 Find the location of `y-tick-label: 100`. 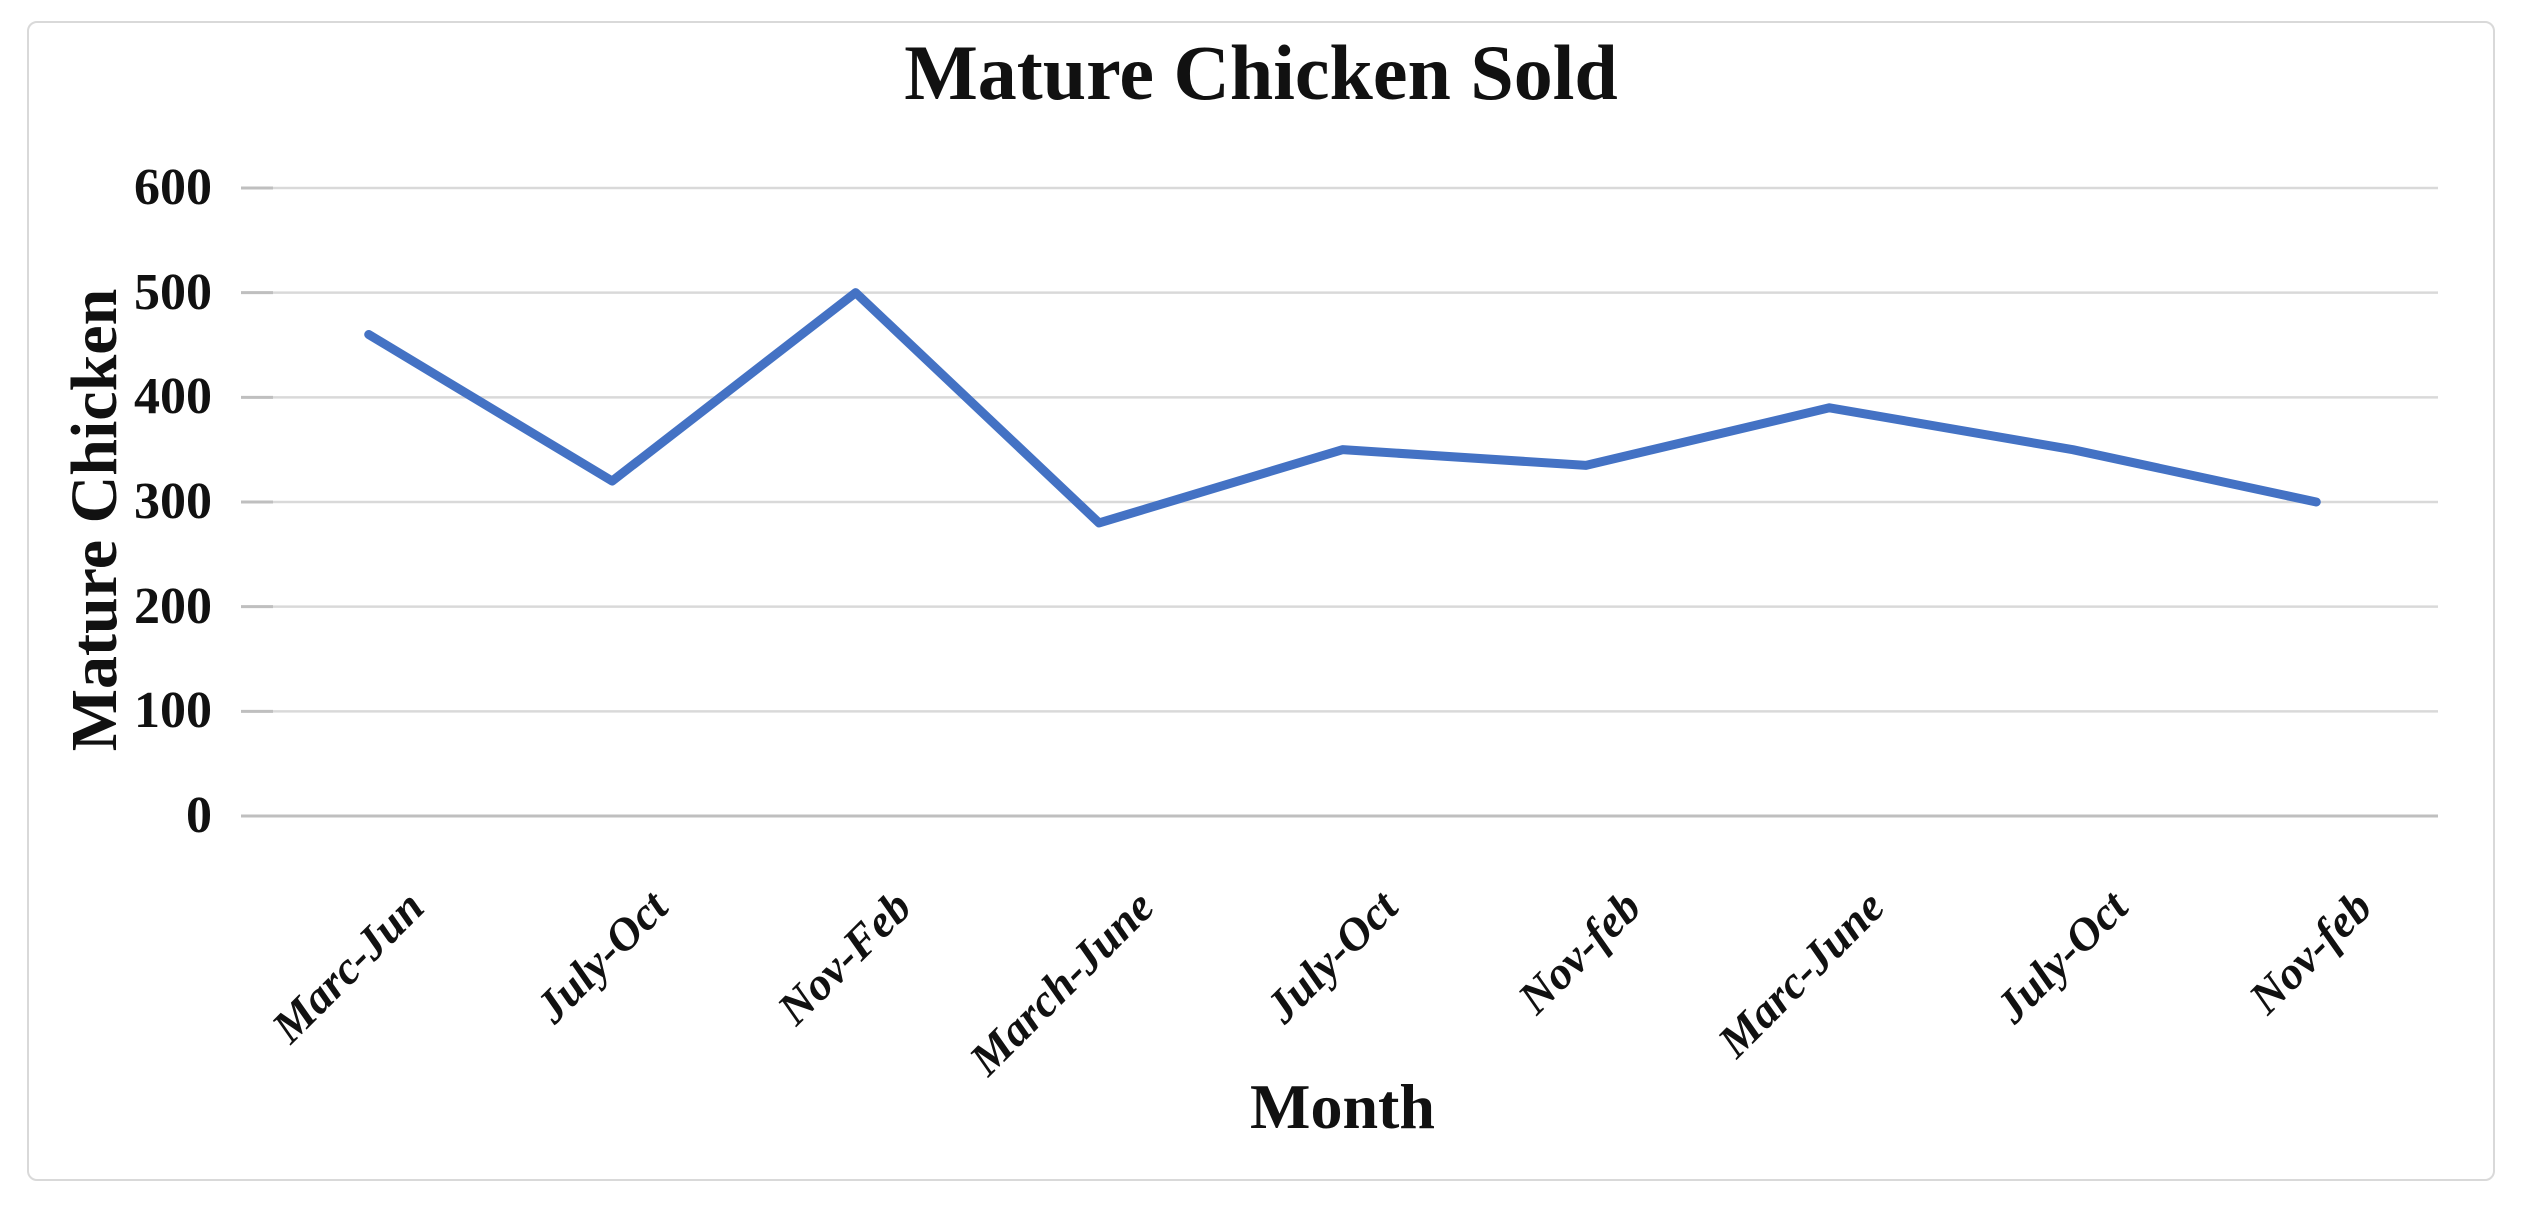

y-tick-label: 100 is located at coordinates (173, 711).